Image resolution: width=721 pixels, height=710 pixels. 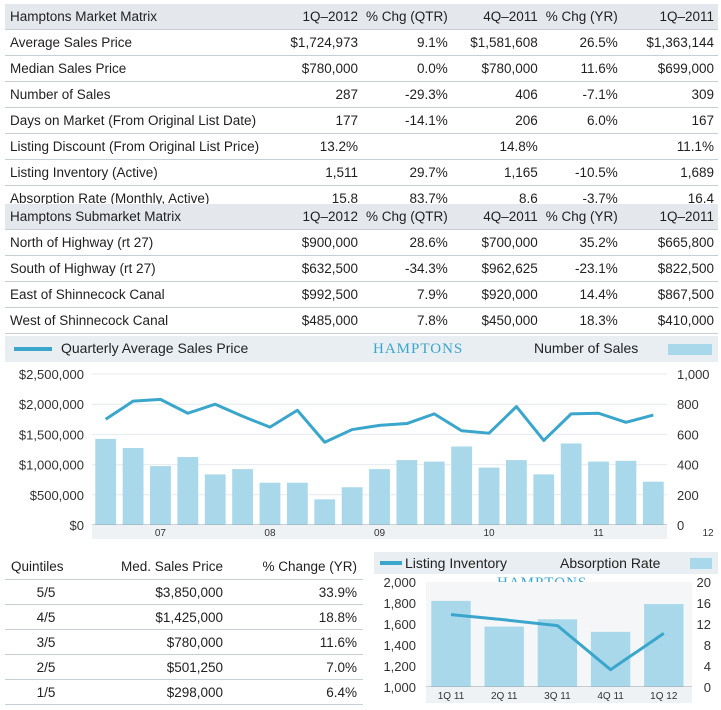 I want to click on table-cell: $485,000, so click(x=319, y=320).